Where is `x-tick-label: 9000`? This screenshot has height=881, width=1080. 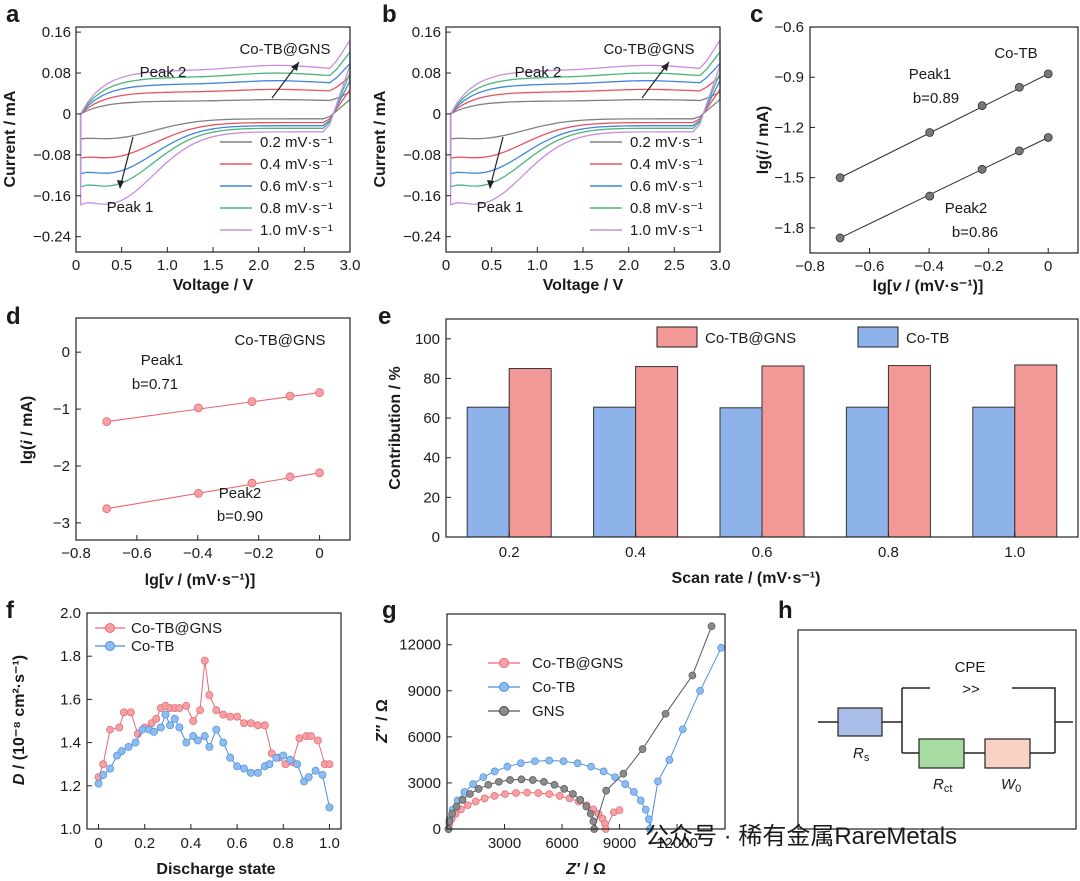 x-tick-label: 9000 is located at coordinates (619, 843).